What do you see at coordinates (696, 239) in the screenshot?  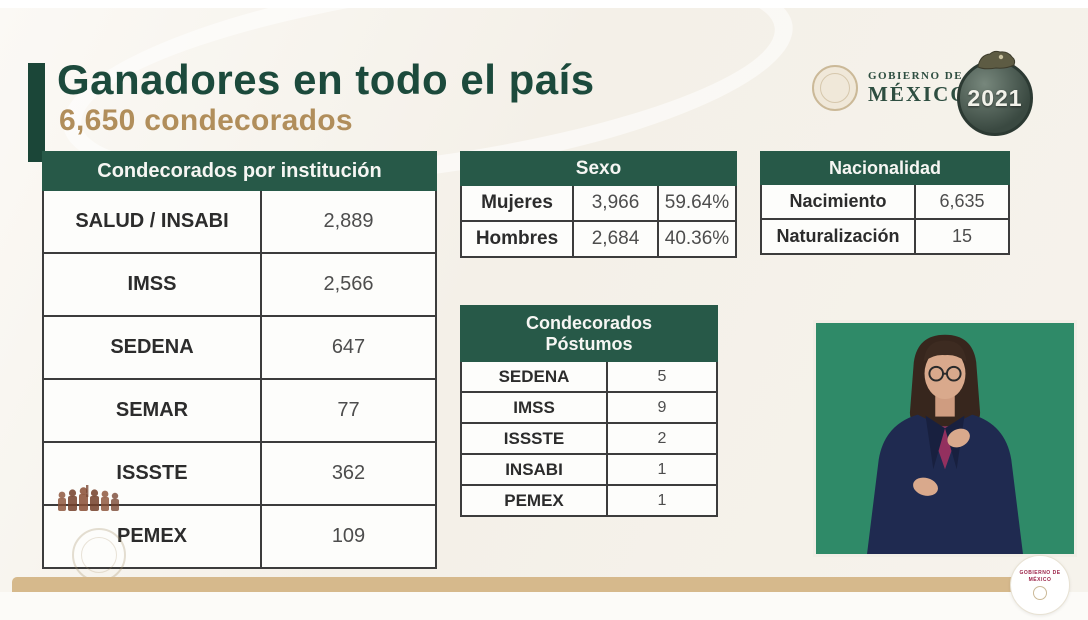 I see `sex-percent: 40.36%` at bounding box center [696, 239].